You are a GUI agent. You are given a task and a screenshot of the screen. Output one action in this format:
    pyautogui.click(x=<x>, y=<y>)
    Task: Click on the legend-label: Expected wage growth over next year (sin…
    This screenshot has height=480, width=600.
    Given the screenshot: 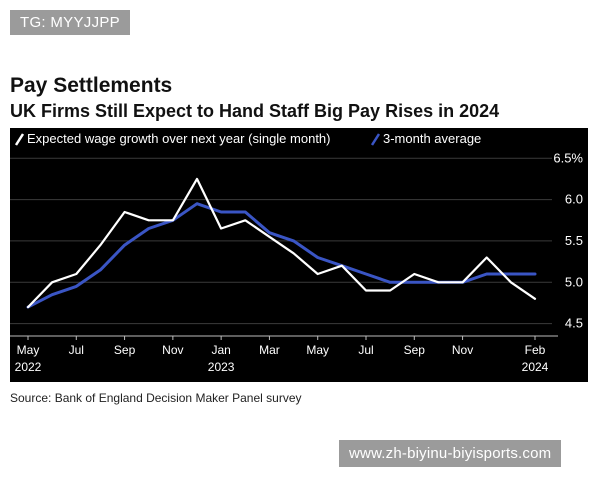 What is the action you would take?
    pyautogui.click(x=179, y=138)
    